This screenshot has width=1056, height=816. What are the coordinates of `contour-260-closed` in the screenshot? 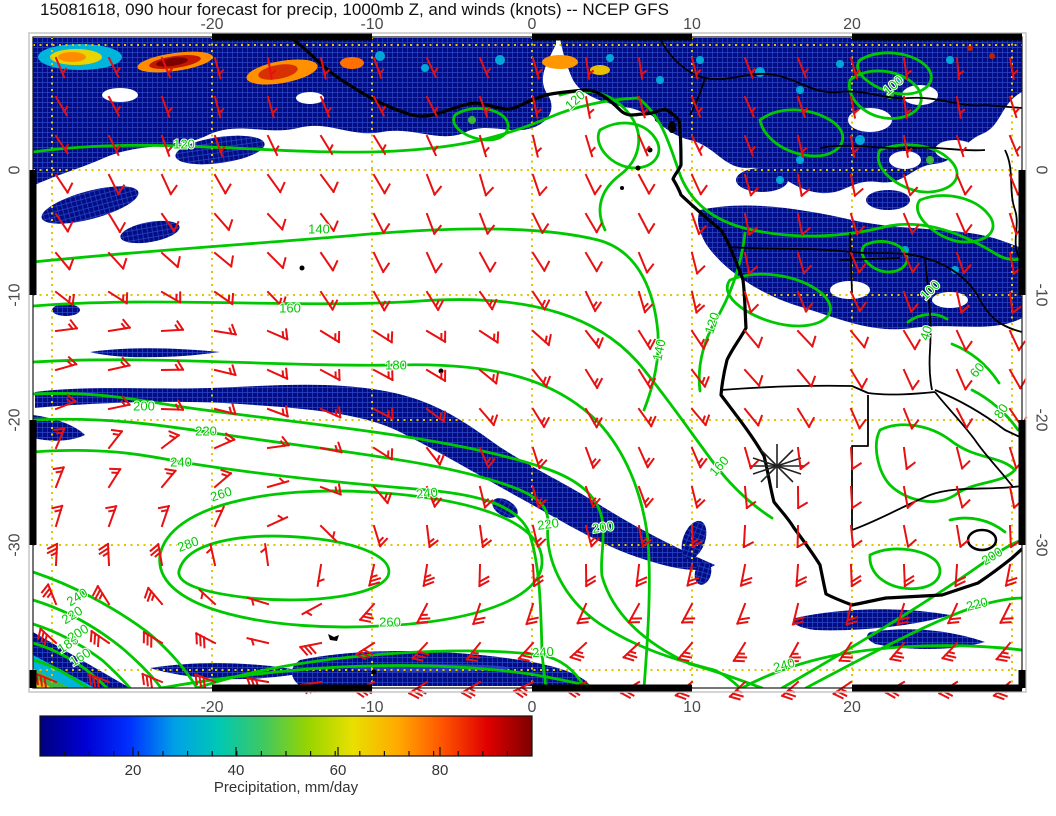 It's located at (351, 559).